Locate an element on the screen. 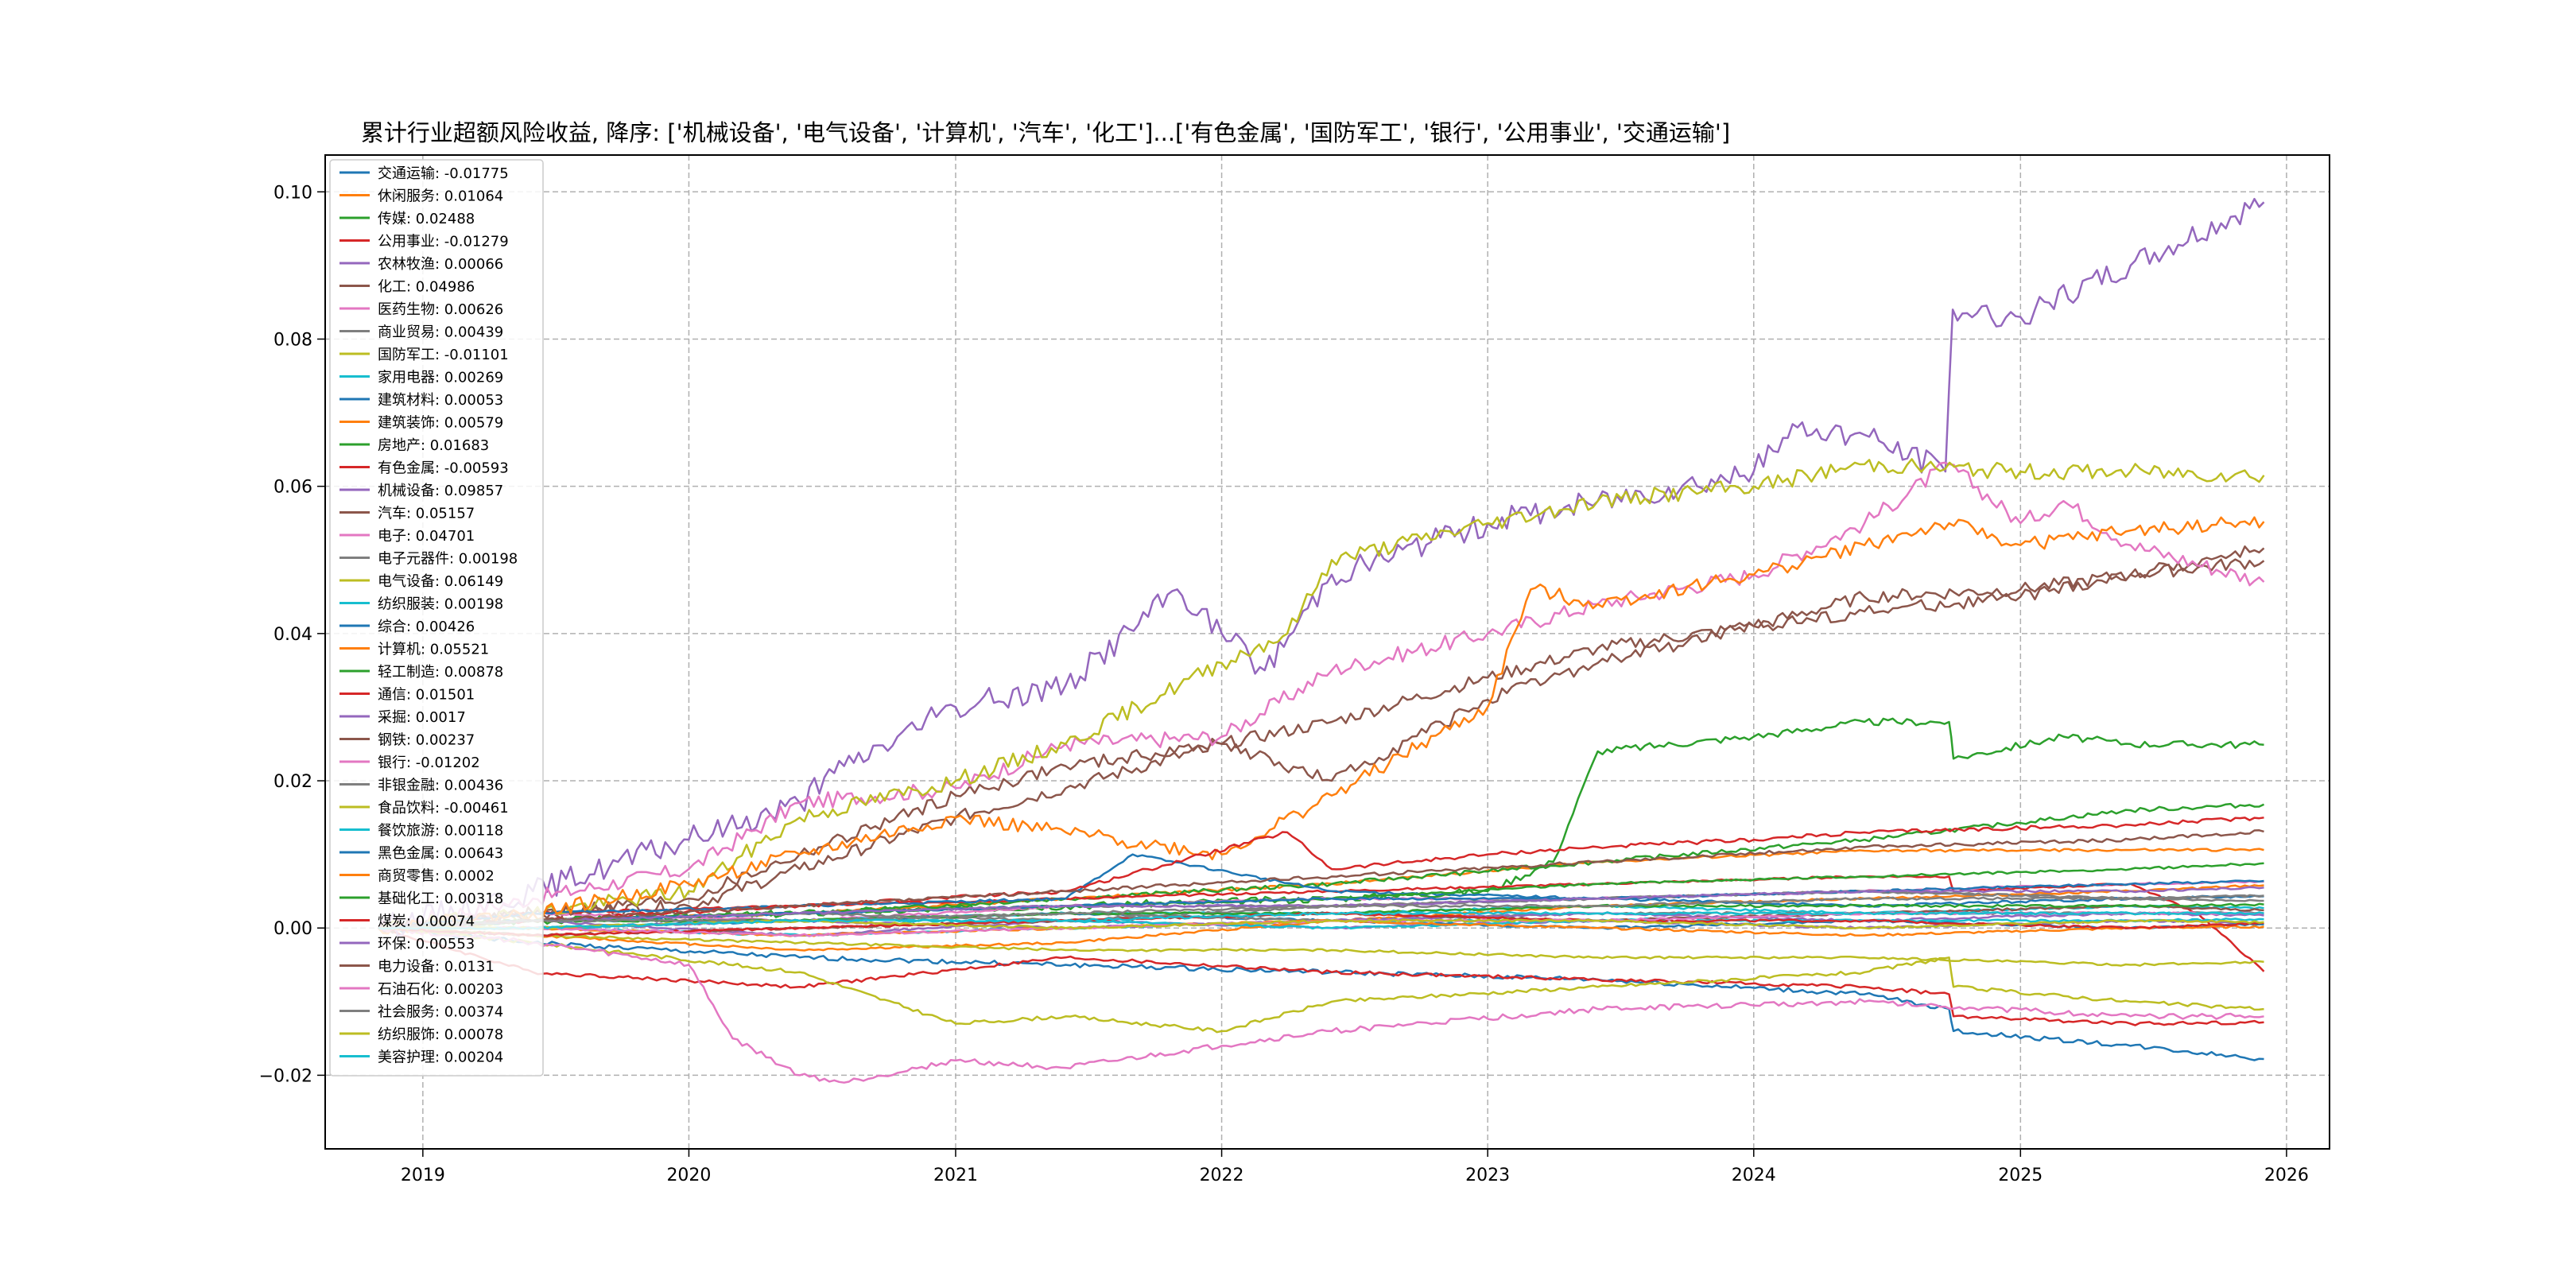 The image size is (2576, 1288). legend-label: 电子元器件: 0.00198 is located at coordinates (448, 560).